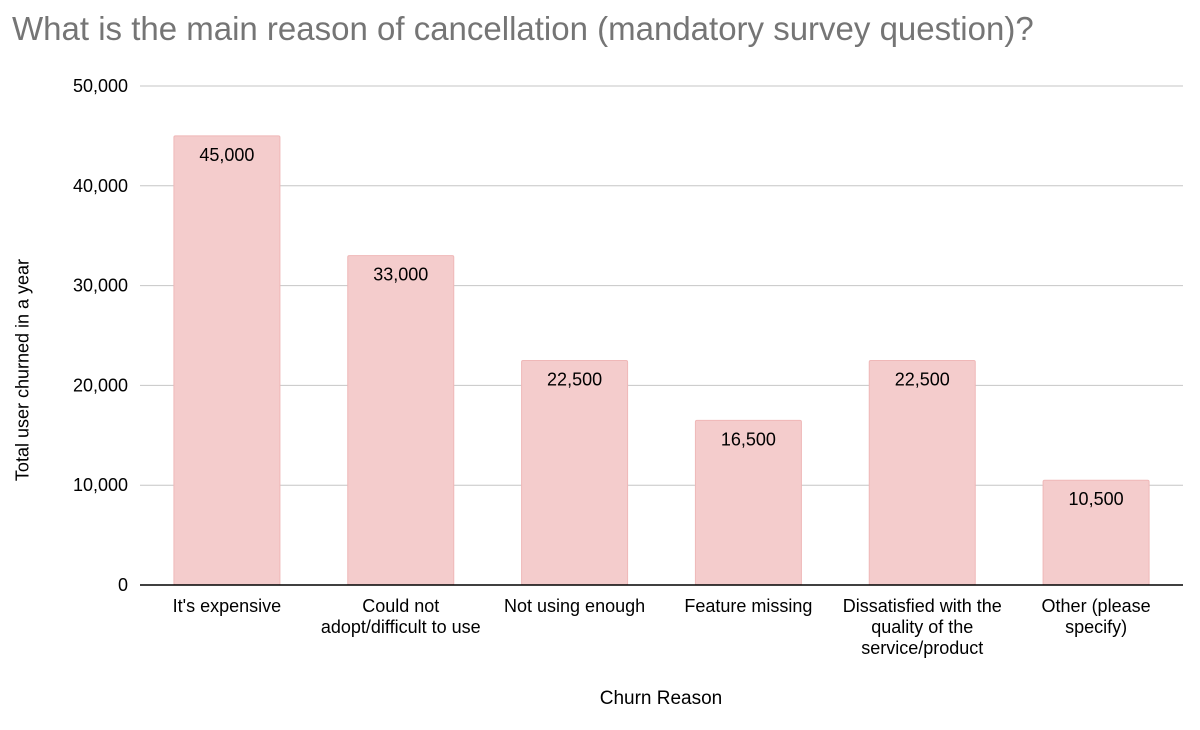 The height and width of the screenshot is (730, 1200). I want to click on data-label: 45,000, so click(226, 155).